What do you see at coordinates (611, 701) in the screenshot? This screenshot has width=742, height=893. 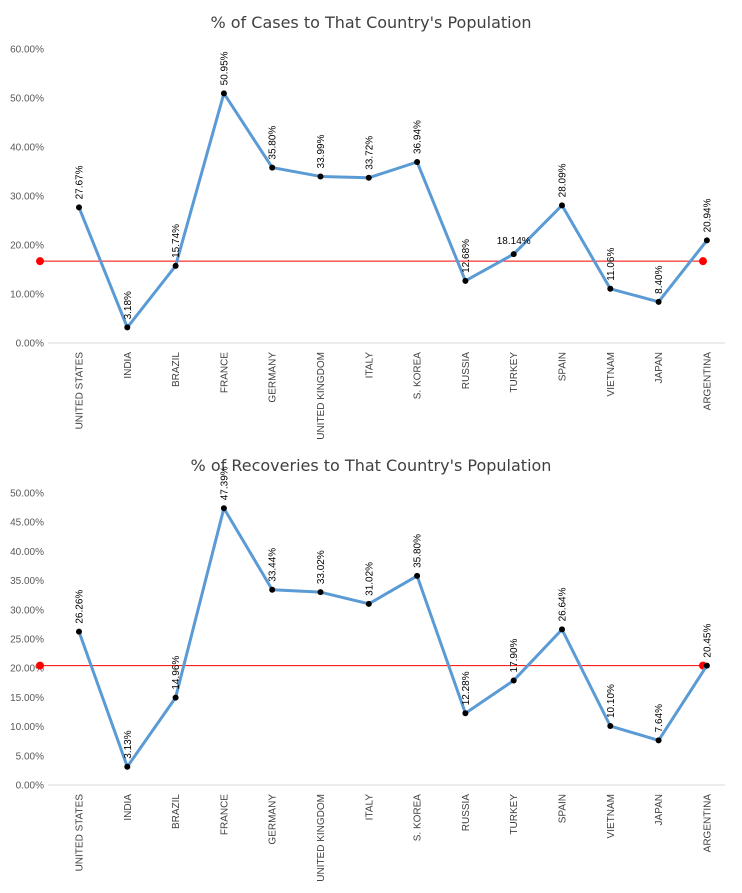 I see `data-label: 10.10%` at bounding box center [611, 701].